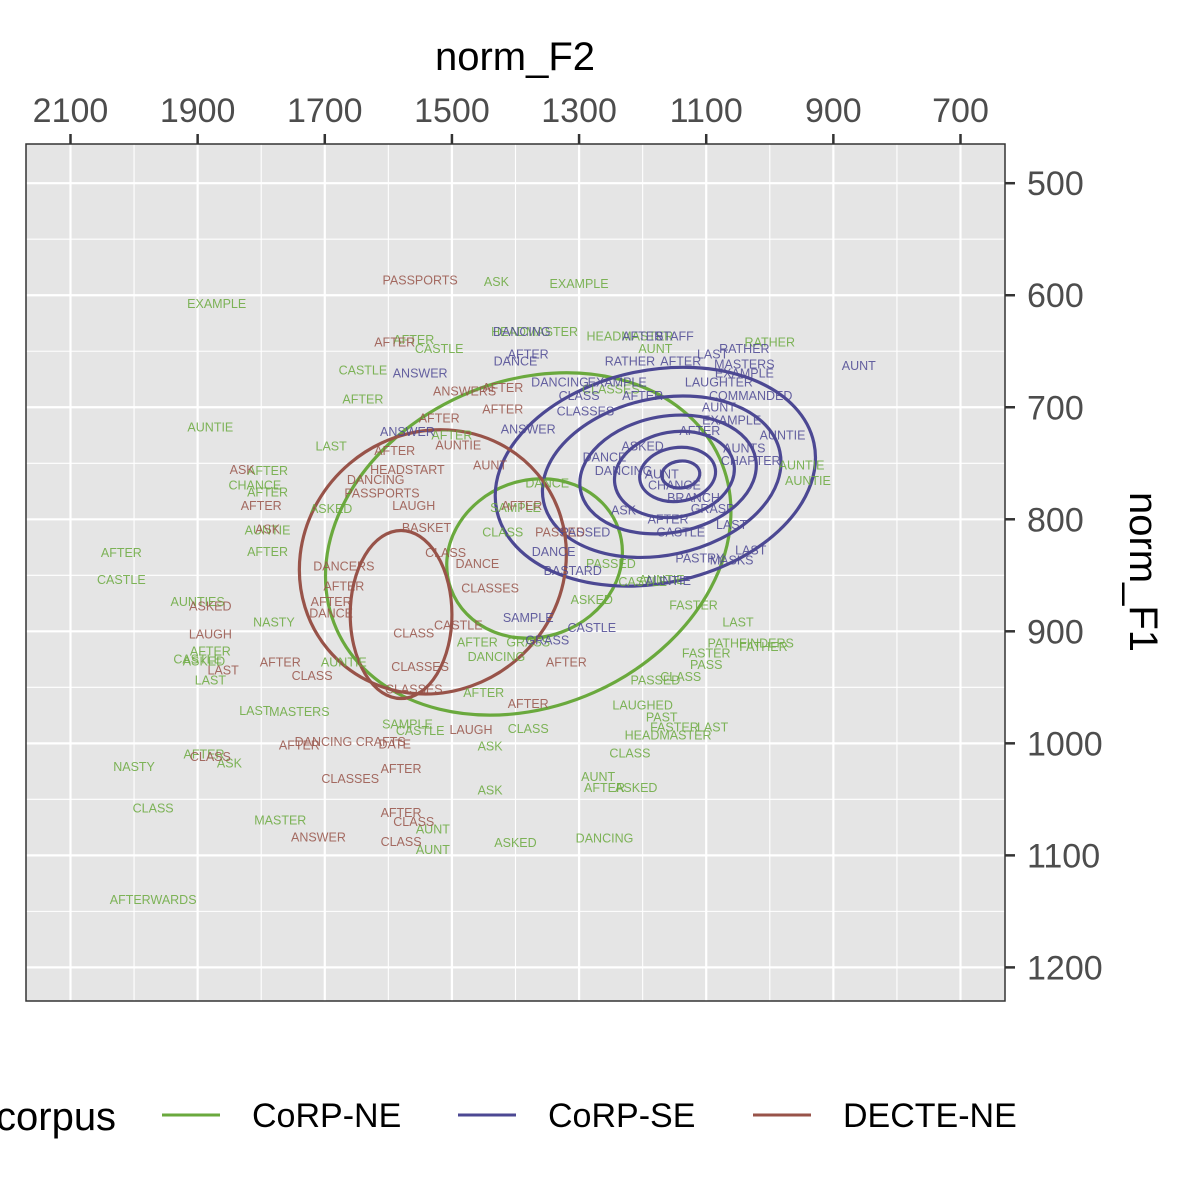  Describe the element at coordinates (427, 528) in the screenshot. I see `word-label-decte-ne: BASKET` at that location.